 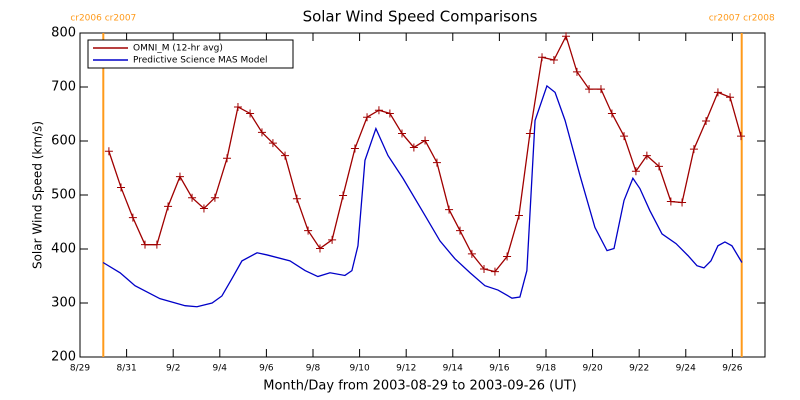 What do you see at coordinates (63, 303) in the screenshot?
I see `y-tick-label: 300` at bounding box center [63, 303].